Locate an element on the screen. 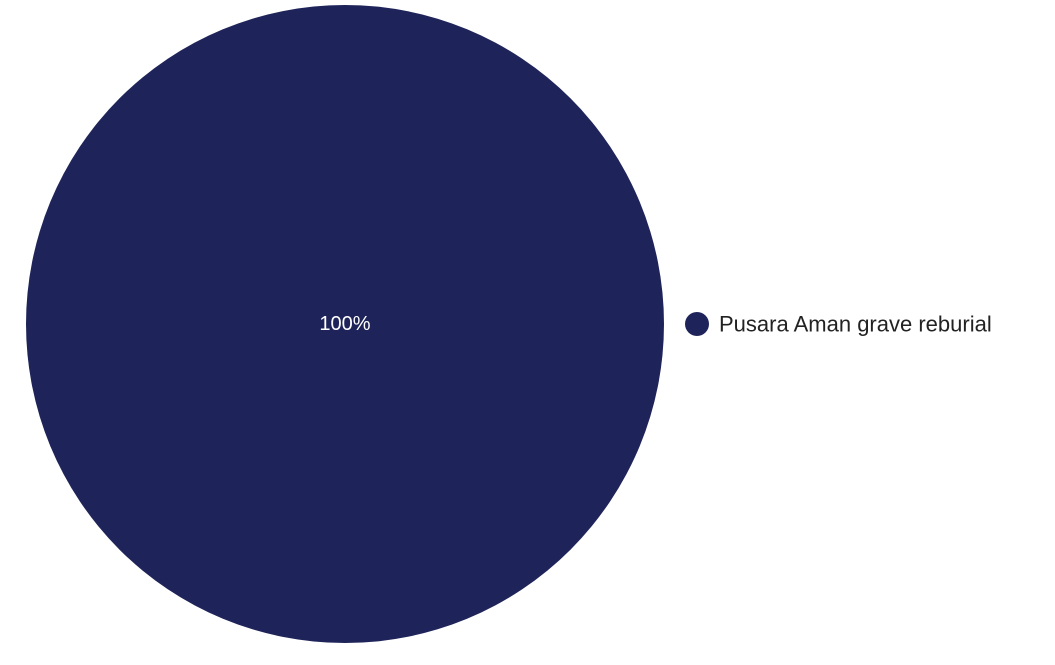  legend: Pusara Aman grave reburial is located at coordinates (838, 324).